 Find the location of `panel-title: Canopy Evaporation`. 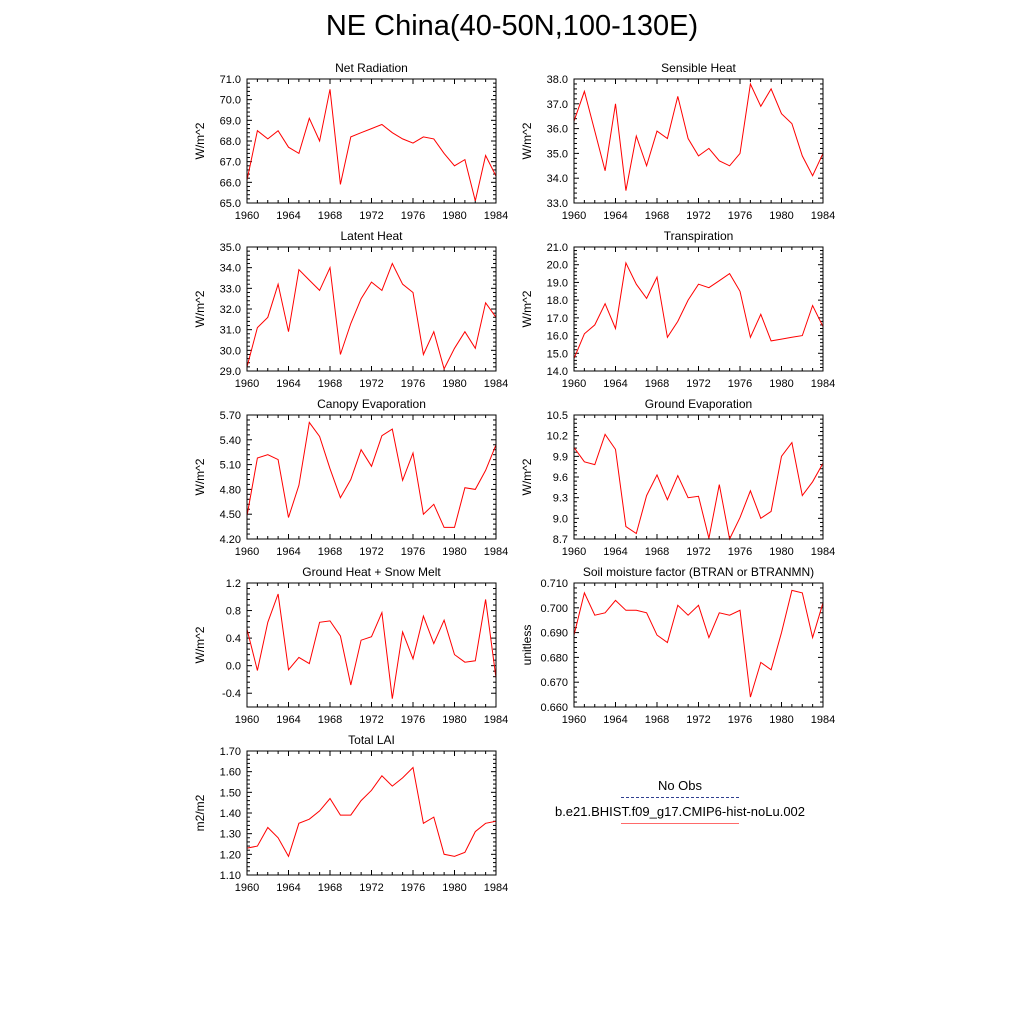

panel-title: Canopy Evaporation is located at coordinates (371, 404).